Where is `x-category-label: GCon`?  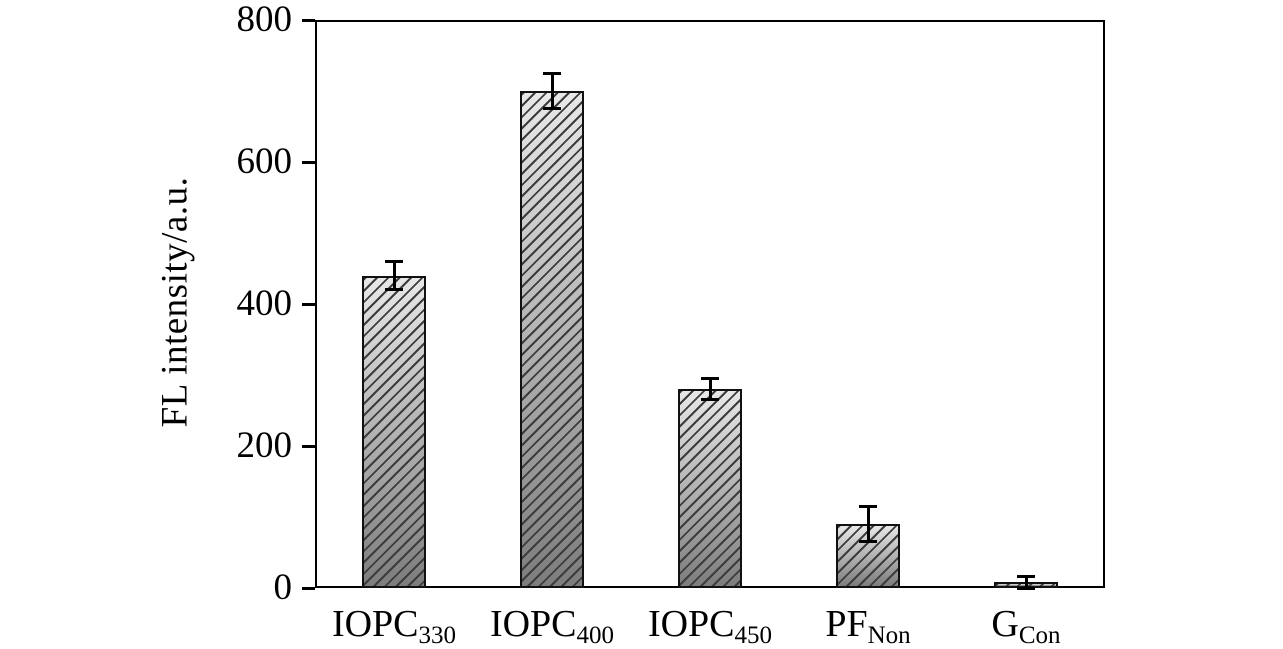 x-category-label: GCon is located at coordinates (1026, 625).